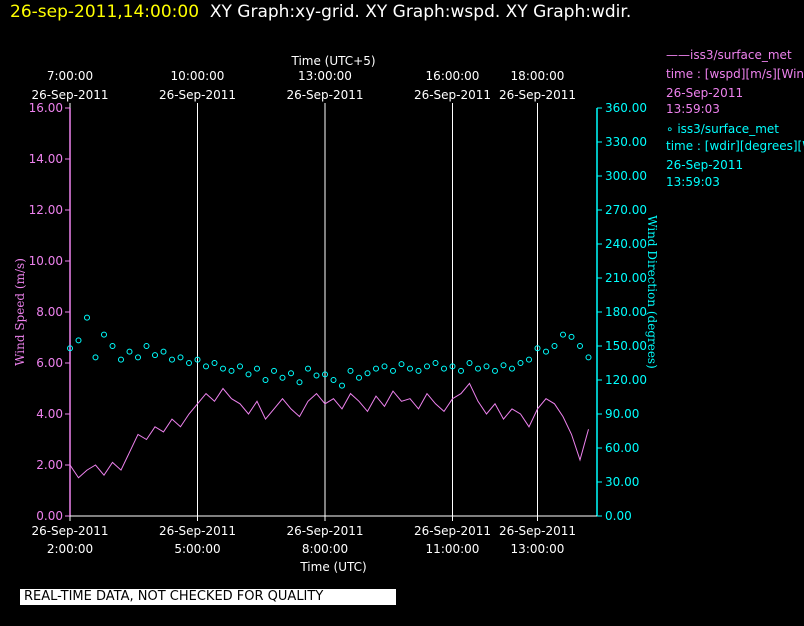  What do you see at coordinates (626, 108) in the screenshot?
I see `right-tick-label: 360.00` at bounding box center [626, 108].